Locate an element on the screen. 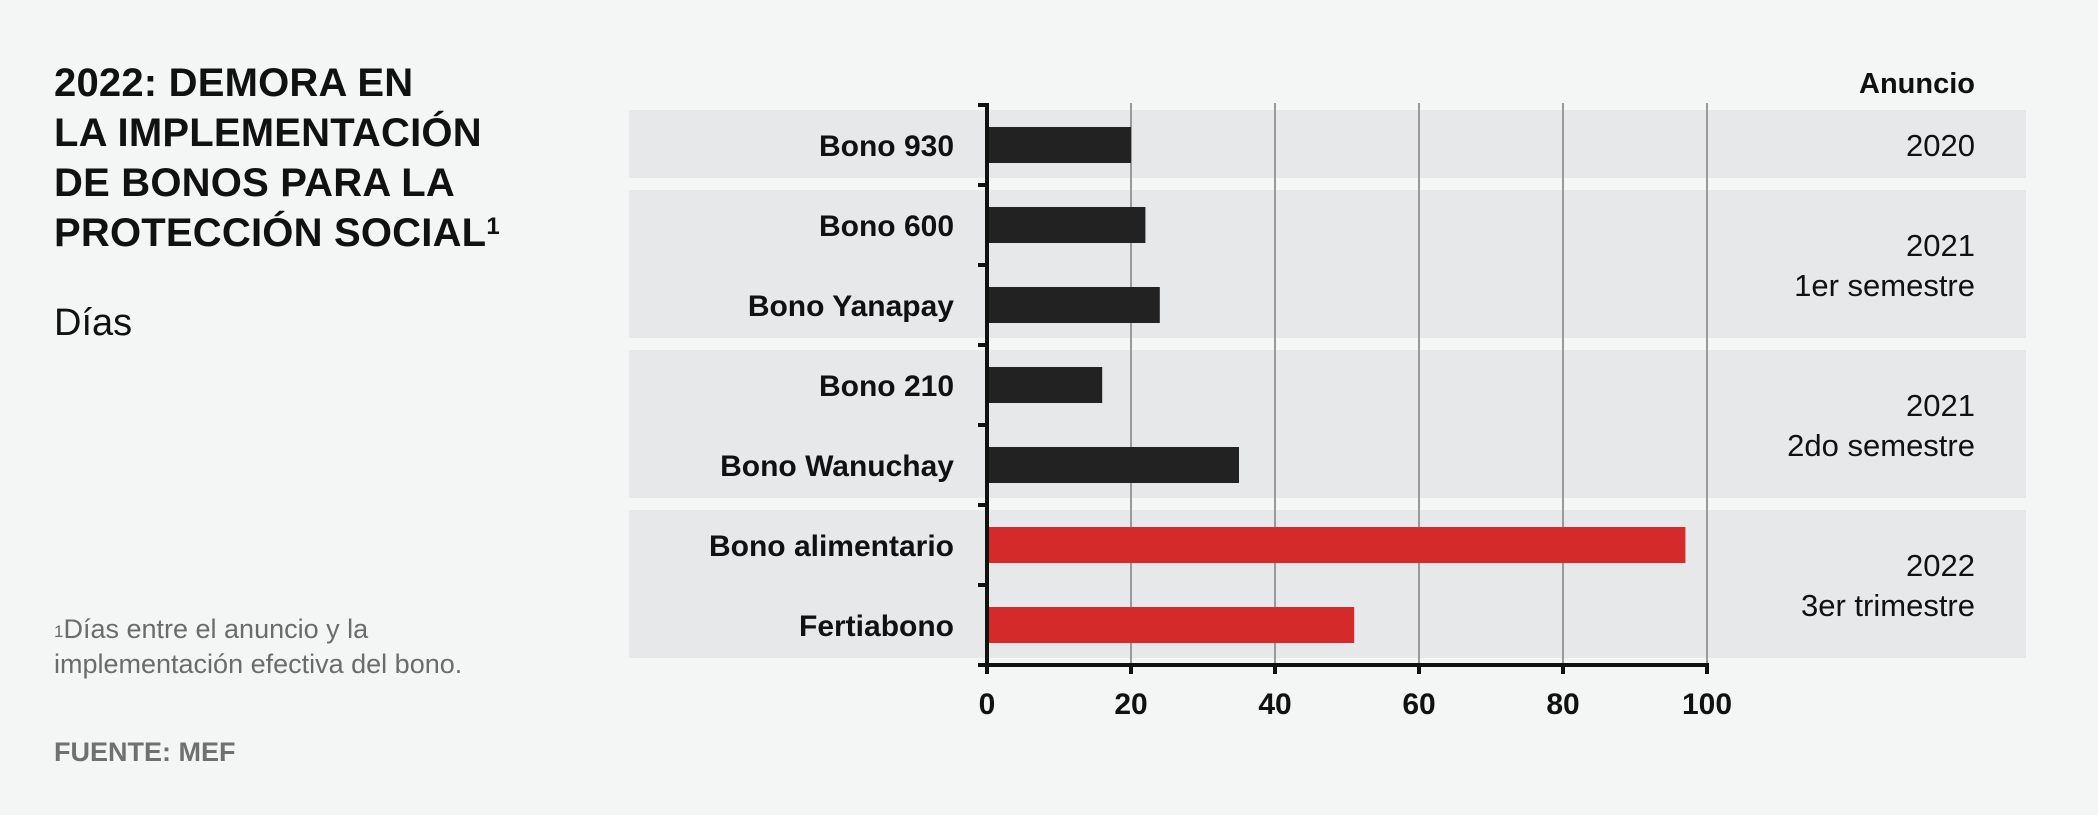 This screenshot has height=815, width=2098. x-tick-label: 100 is located at coordinates (1707, 704).